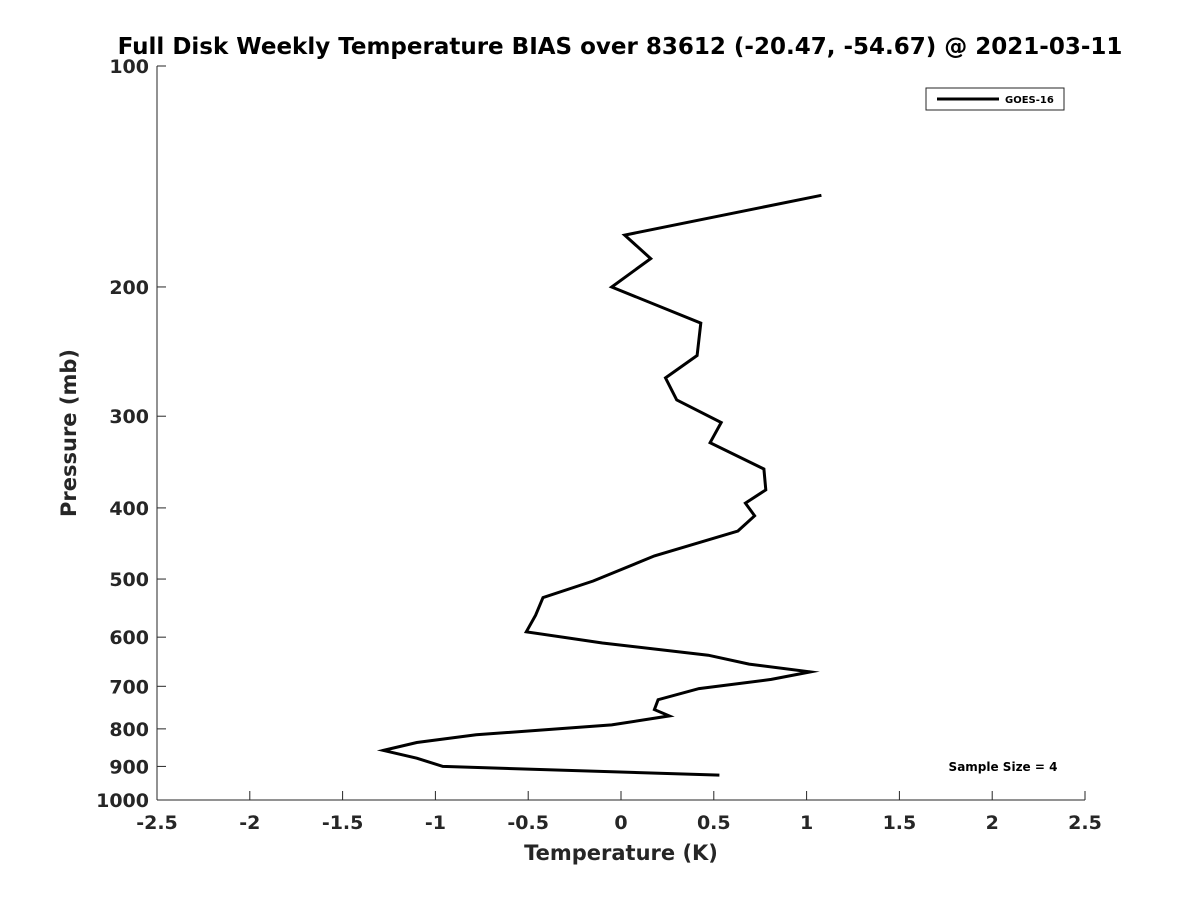  I want to click on y-tick-label: 200, so click(129, 288).